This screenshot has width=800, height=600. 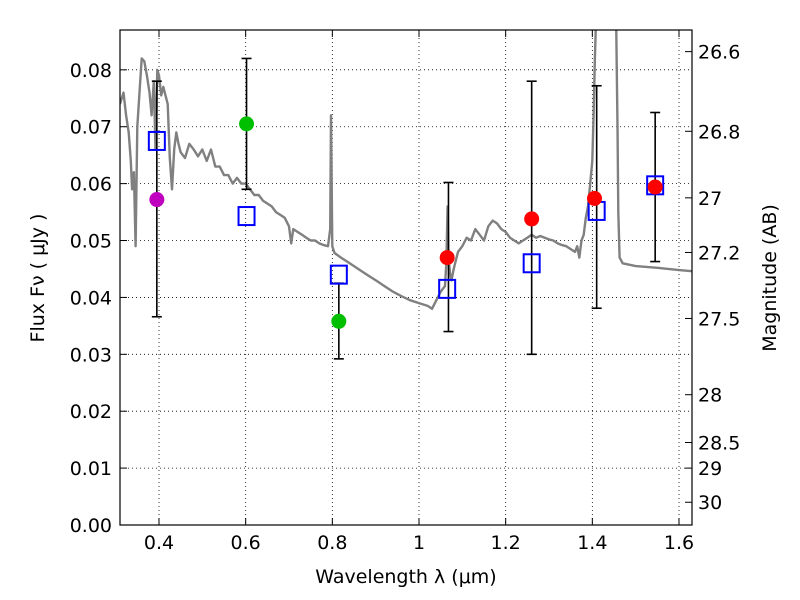 What do you see at coordinates (719, 132) in the screenshot?
I see `right-tick-label: 26.8` at bounding box center [719, 132].